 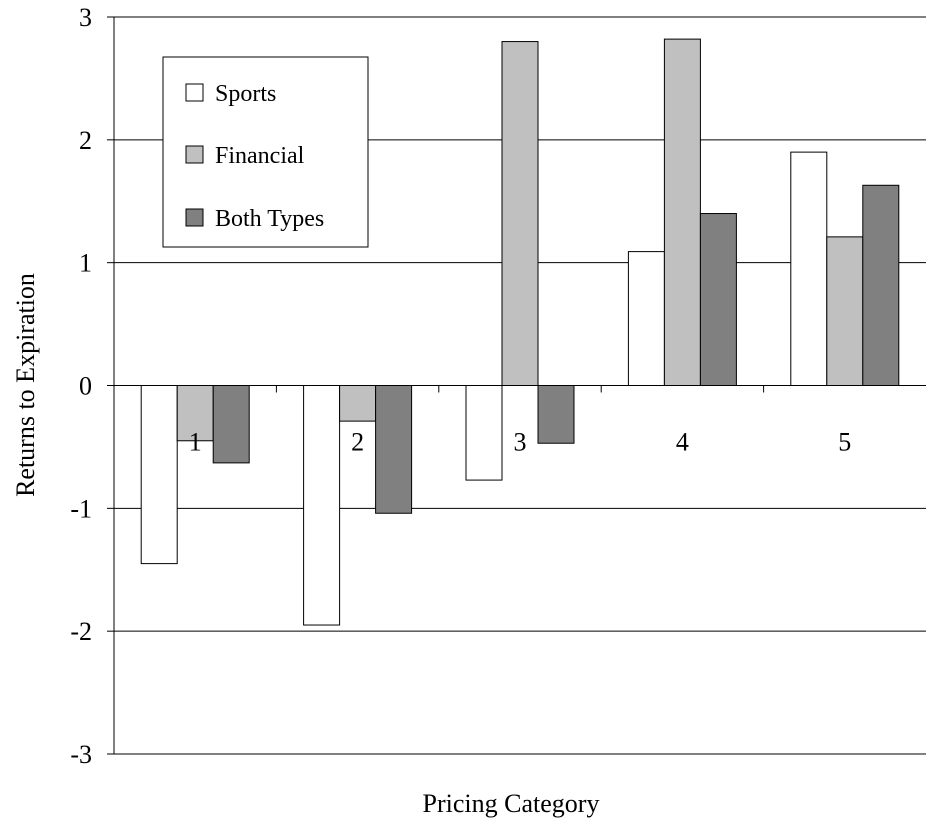 I want to click on legend-label: Sports, so click(x=245, y=94).